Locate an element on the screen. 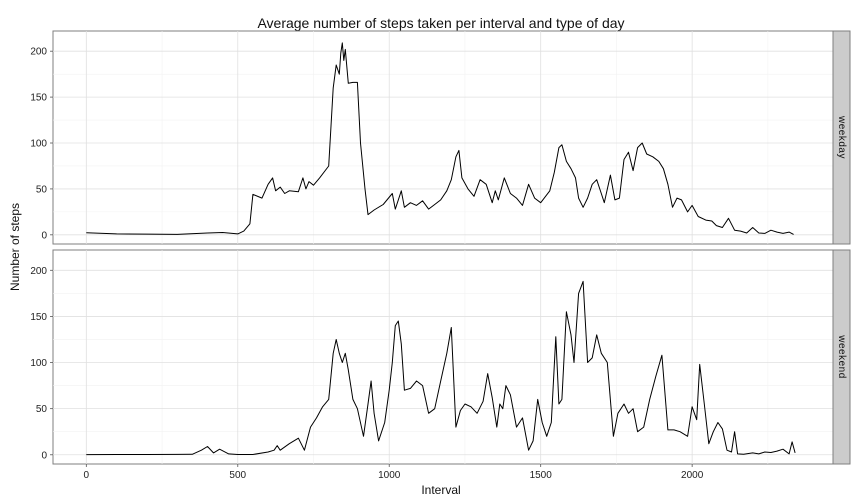 The height and width of the screenshot is (504, 864). x-axis: 0 500 1000 1500 2000 is located at coordinates (394, 472).